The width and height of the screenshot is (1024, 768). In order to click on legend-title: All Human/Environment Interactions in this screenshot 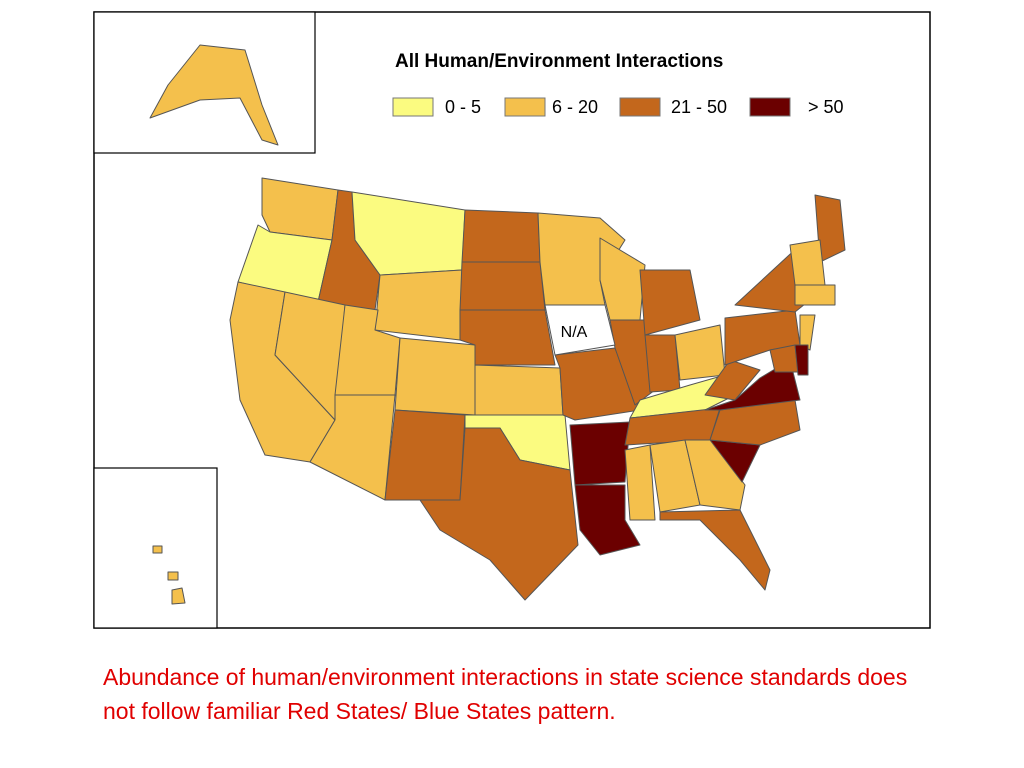, I will do `click(559, 61)`.